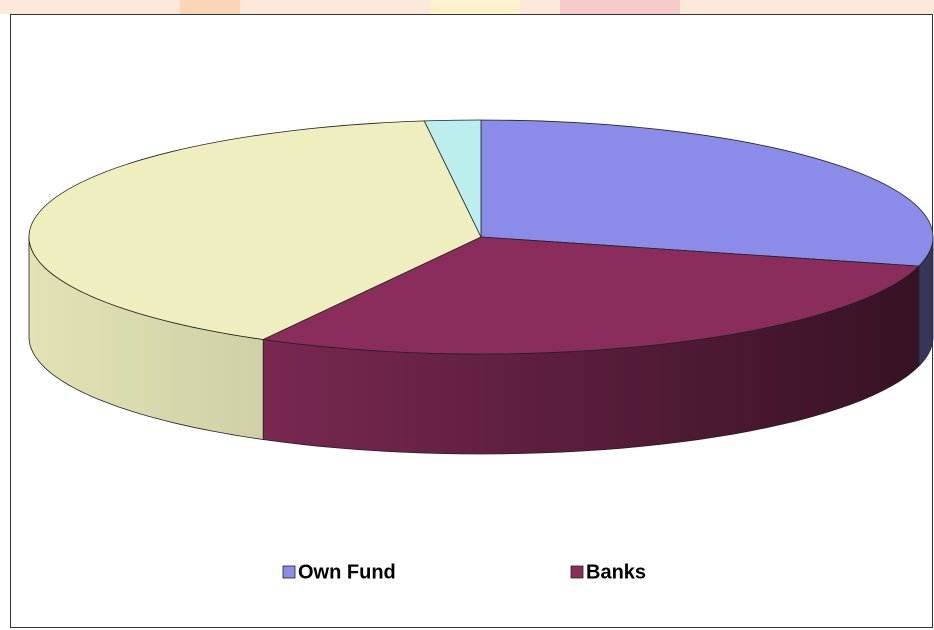 This screenshot has width=934, height=630. I want to click on legend-label: Banks, so click(616, 572).